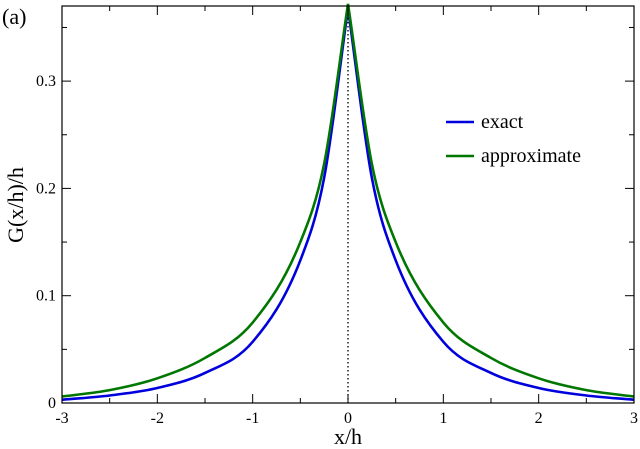 The width and height of the screenshot is (640, 449). What do you see at coordinates (513, 139) in the screenshot?
I see `legend: exact approximate` at bounding box center [513, 139].